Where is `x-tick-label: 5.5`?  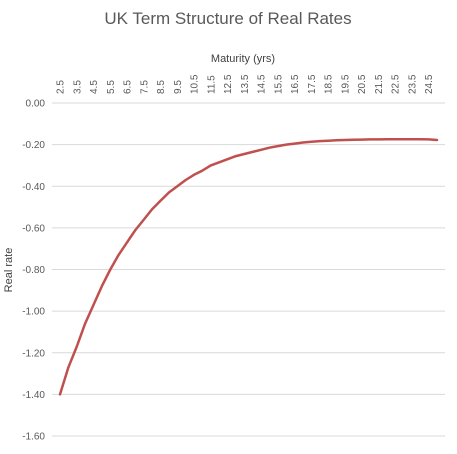 x-tick-label: 5.5 is located at coordinates (111, 87).